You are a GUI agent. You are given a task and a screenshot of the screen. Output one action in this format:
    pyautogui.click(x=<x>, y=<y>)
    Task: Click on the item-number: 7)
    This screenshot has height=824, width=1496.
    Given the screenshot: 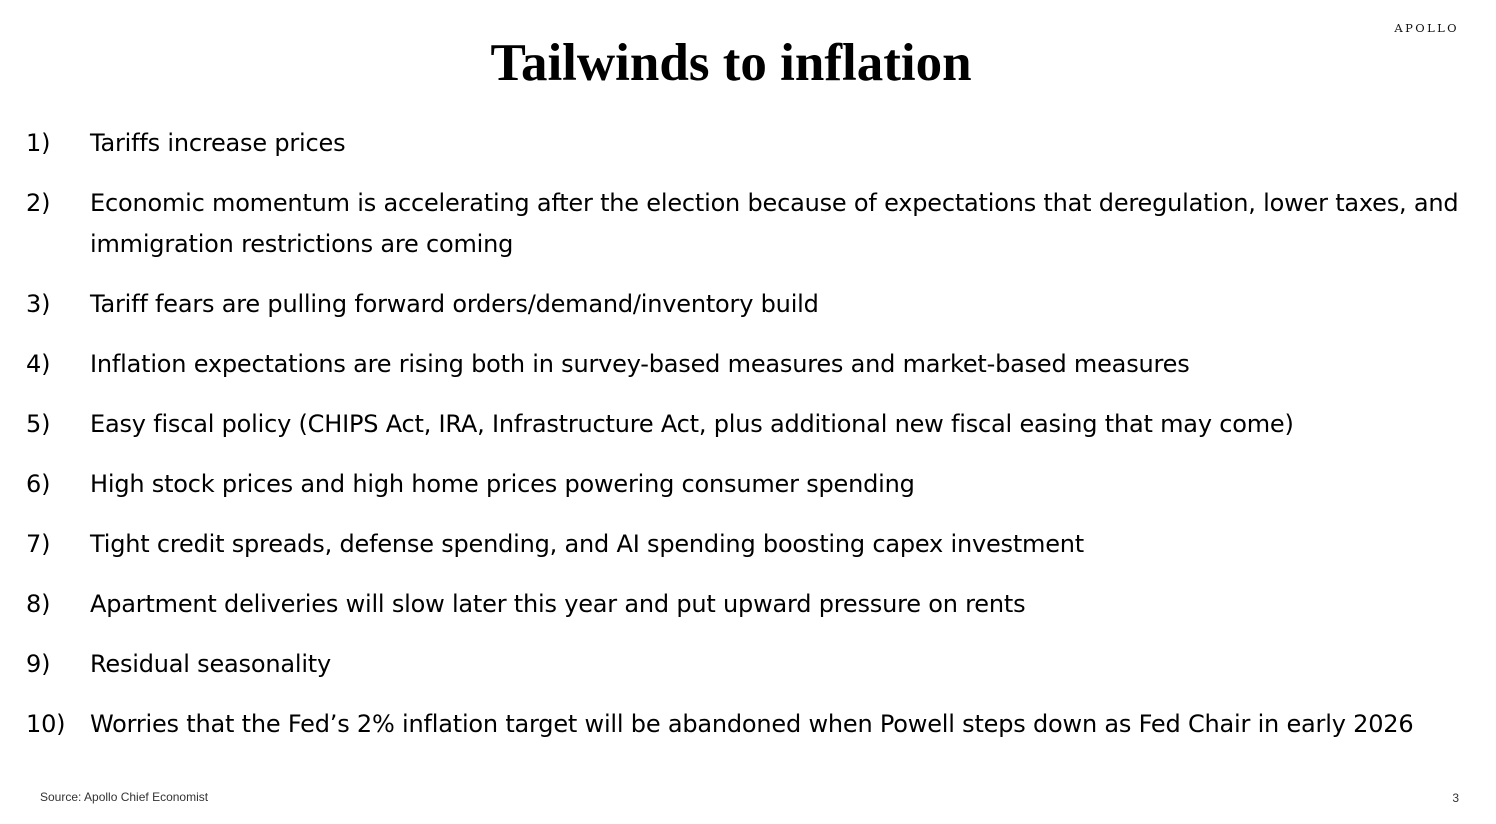 What is the action you would take?
    pyautogui.click(x=38, y=544)
    